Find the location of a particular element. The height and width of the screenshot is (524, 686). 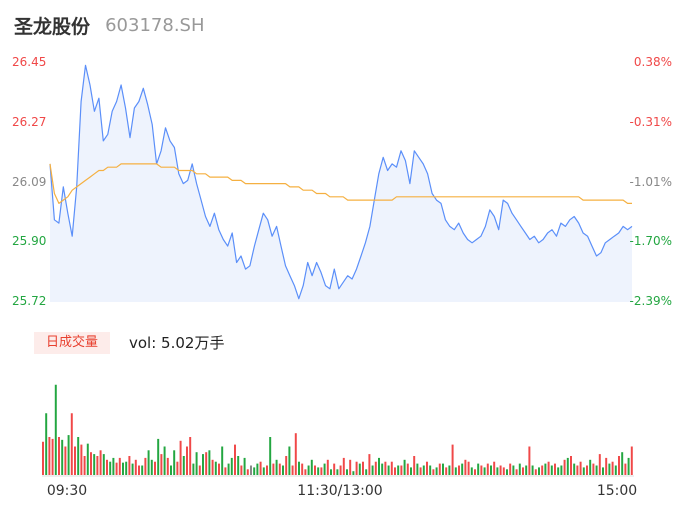

x-tick-label: 15:00 is located at coordinates (617, 491).